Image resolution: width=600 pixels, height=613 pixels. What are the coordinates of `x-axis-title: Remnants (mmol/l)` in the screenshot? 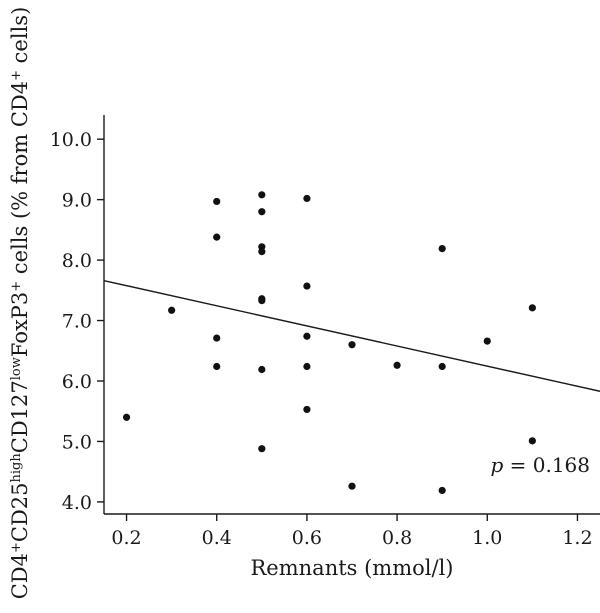 It's located at (352, 568).